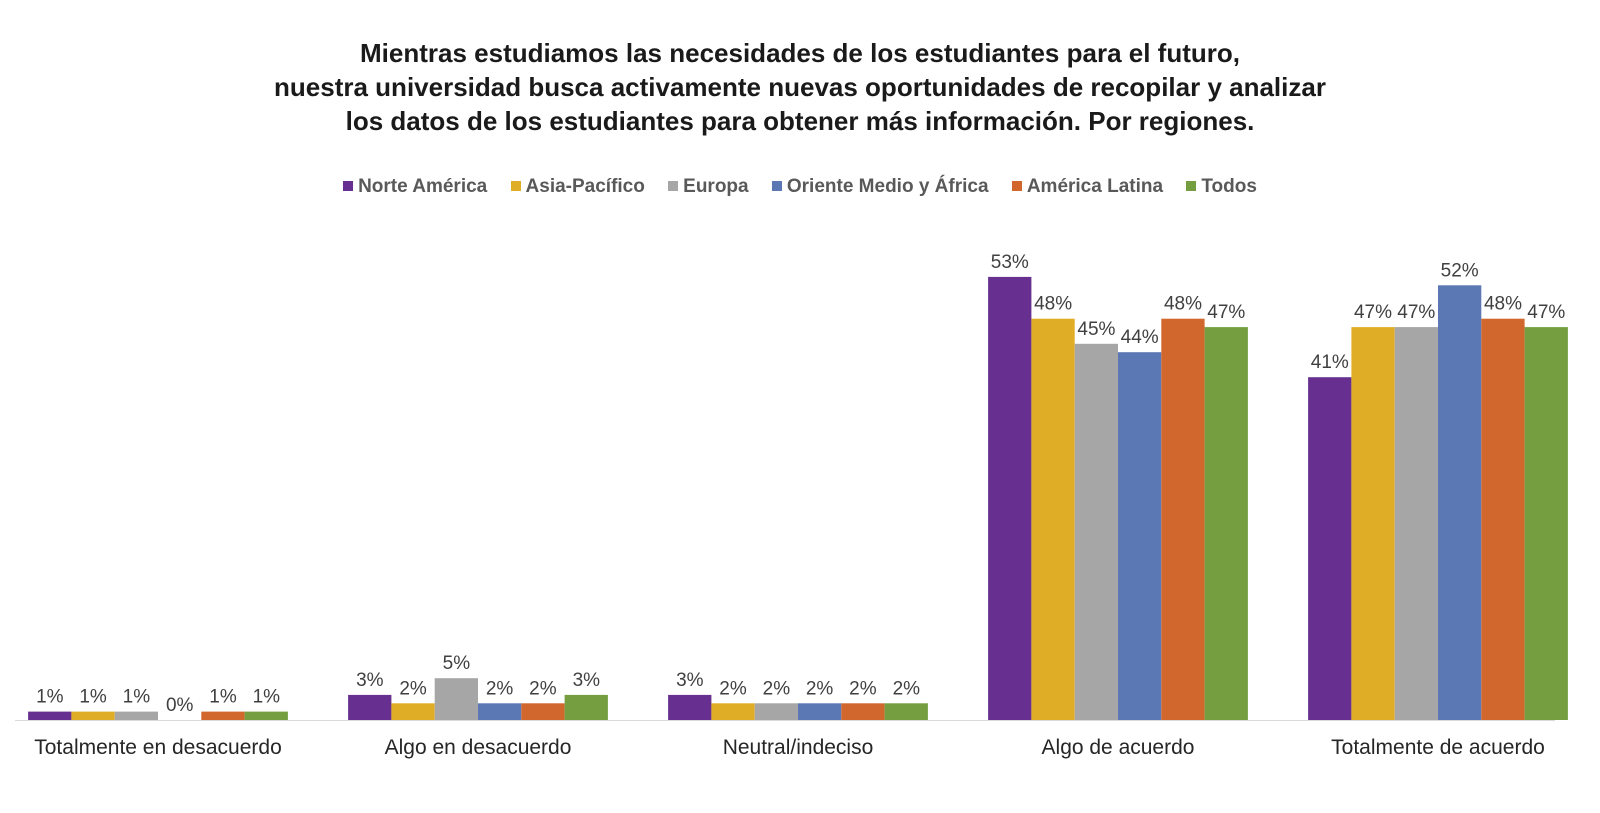 The height and width of the screenshot is (813, 1600). What do you see at coordinates (180, 705) in the screenshot?
I see `data-label: 0%` at bounding box center [180, 705].